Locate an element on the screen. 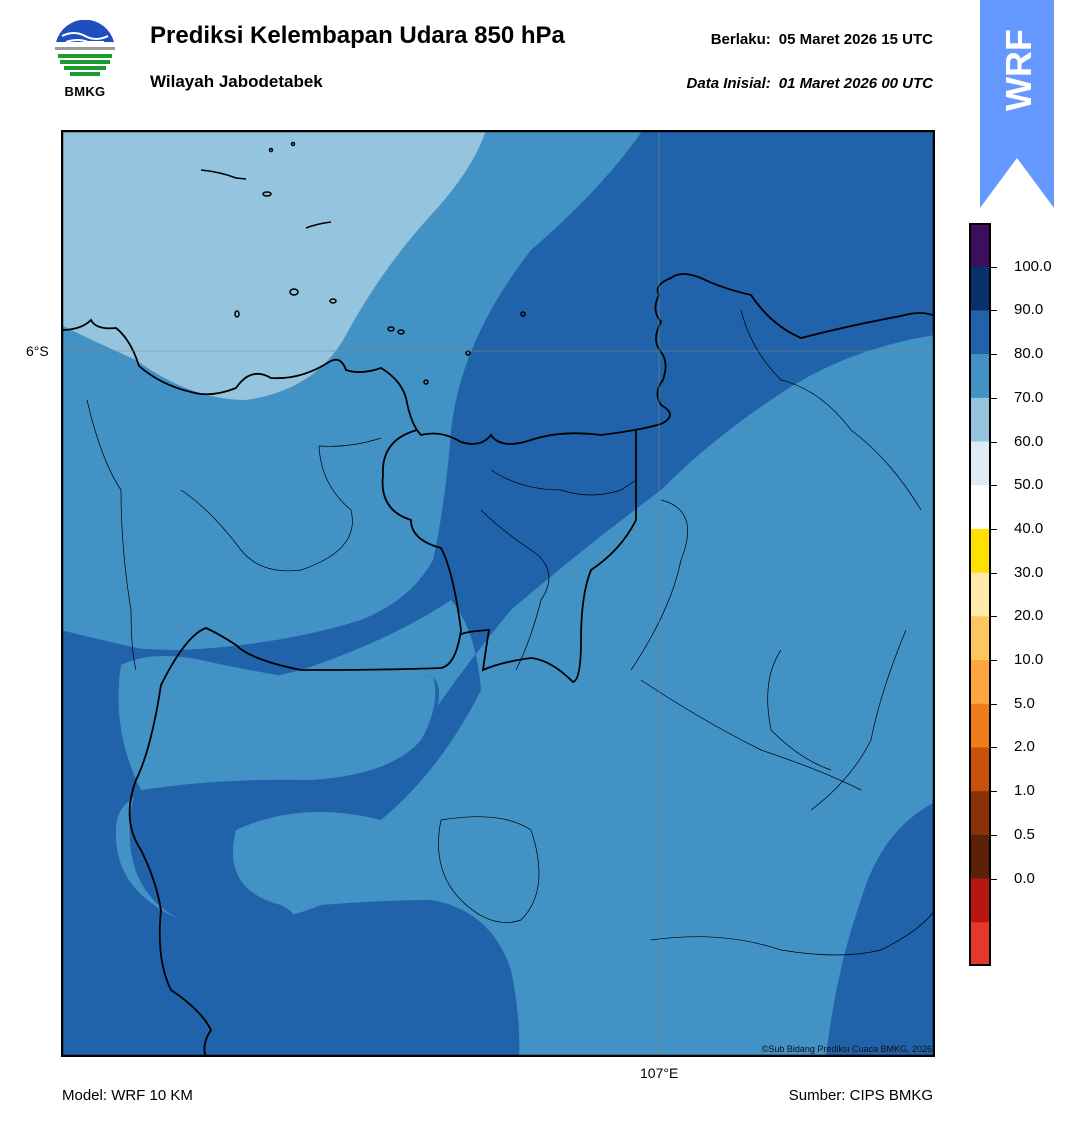  colorbar-tick-label: 30.0 is located at coordinates (1029, 572).